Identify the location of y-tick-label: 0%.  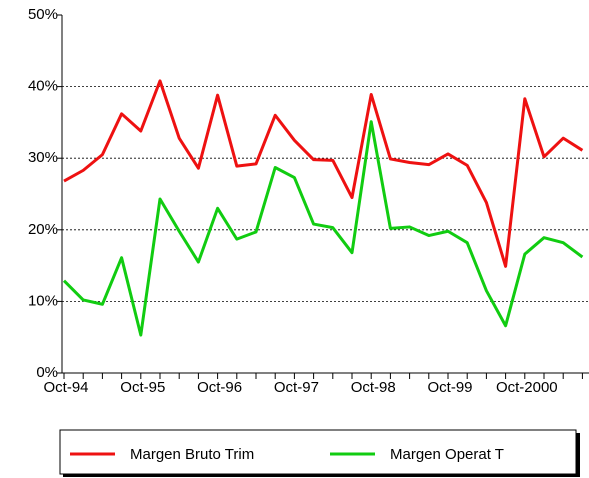
(47, 372).